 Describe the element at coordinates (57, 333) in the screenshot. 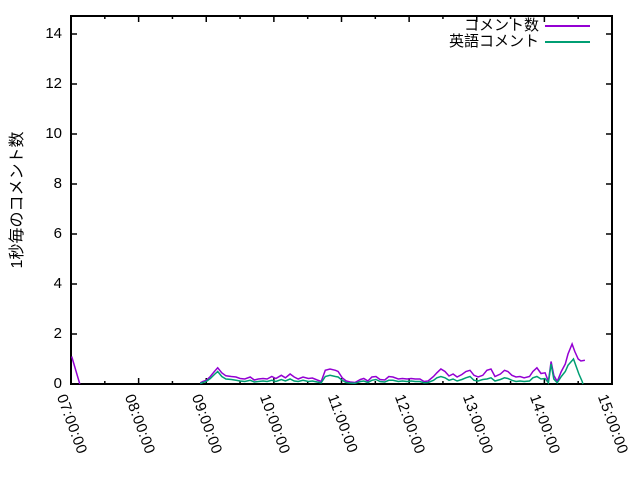

I see `y-tick-label: 2` at that location.